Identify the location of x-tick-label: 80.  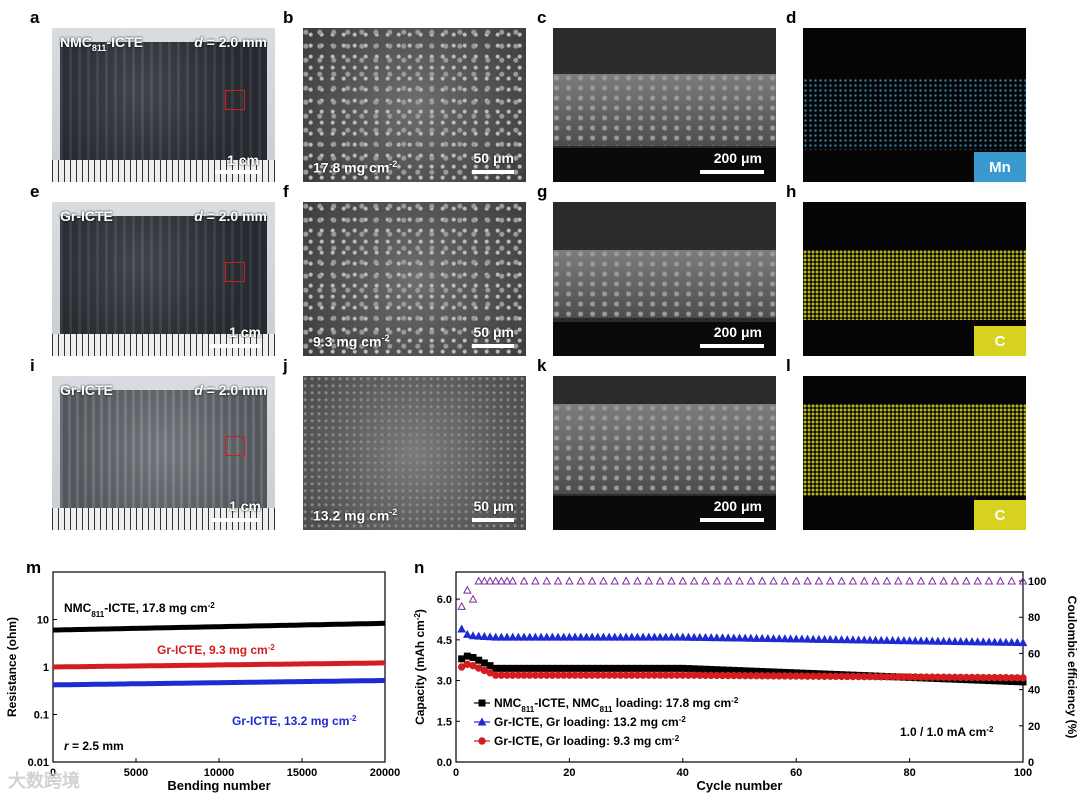
(909, 773).